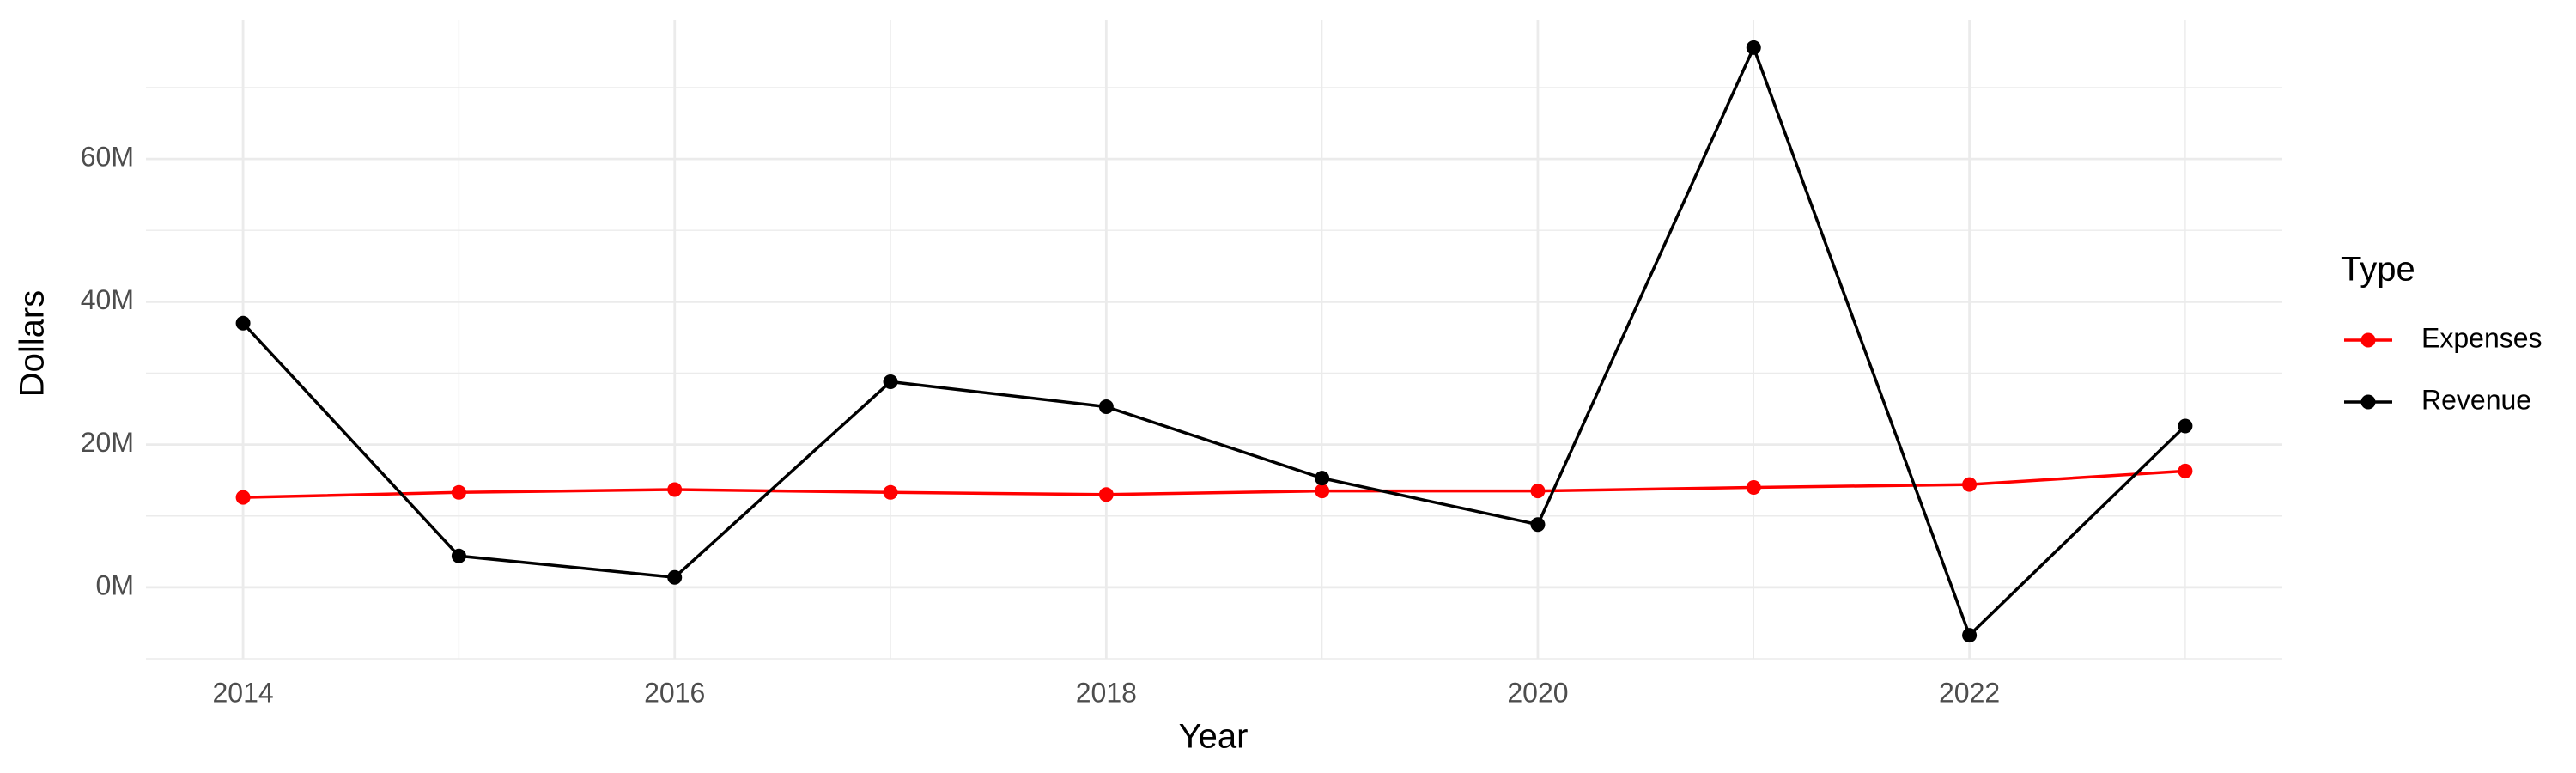 This screenshot has width=2576, height=773. I want to click on y-tick-label: 20M, so click(107, 442).